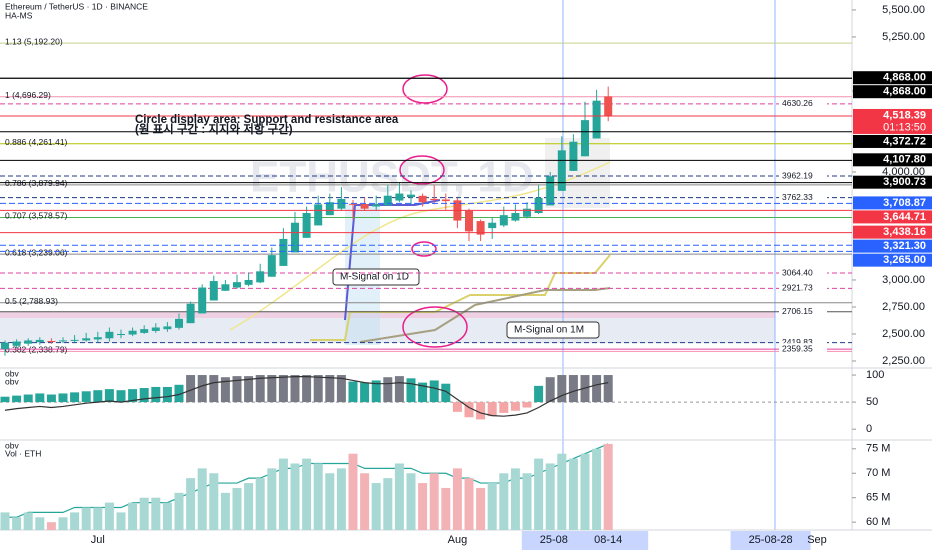  I want to click on price-label: 4,868.00, so click(904, 78).